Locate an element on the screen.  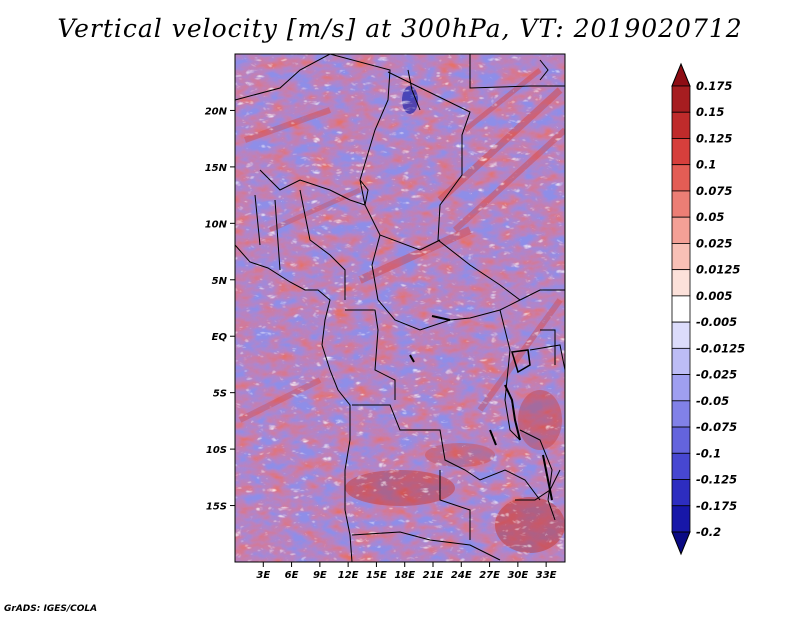
colorbar-top-arrow is located at coordinates (681, 74).